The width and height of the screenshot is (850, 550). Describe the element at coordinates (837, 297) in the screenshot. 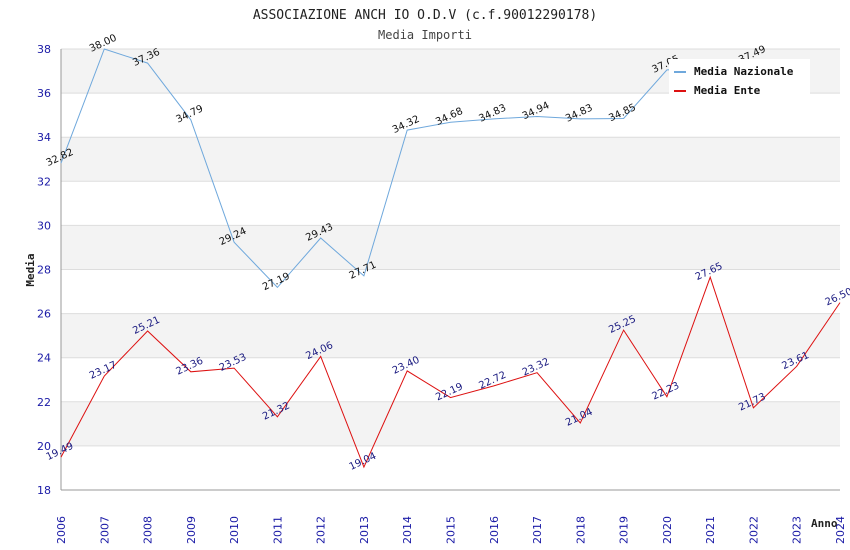

I see `data-label-ente: 26.50` at that location.